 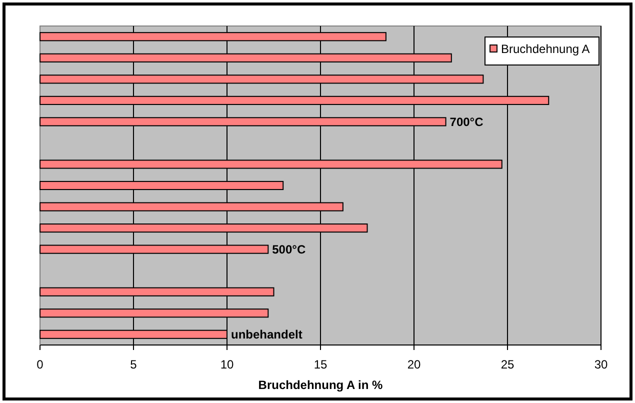 I want to click on annotation: 700°C, so click(x=467, y=121).